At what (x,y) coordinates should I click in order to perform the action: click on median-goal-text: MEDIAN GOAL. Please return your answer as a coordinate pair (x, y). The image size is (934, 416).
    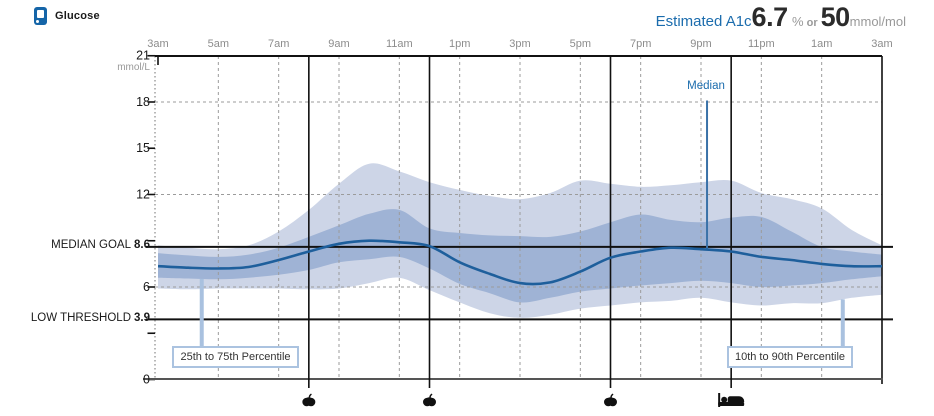
    Looking at the image, I should click on (91, 245).